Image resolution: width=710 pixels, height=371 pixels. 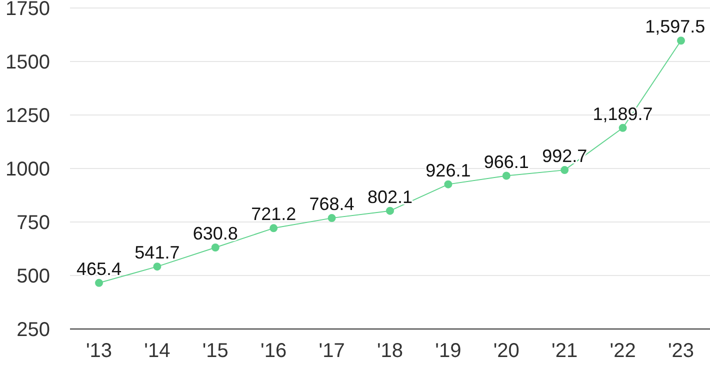 What do you see at coordinates (623, 351) in the screenshot?
I see `x-tick-label: '22` at bounding box center [623, 351].